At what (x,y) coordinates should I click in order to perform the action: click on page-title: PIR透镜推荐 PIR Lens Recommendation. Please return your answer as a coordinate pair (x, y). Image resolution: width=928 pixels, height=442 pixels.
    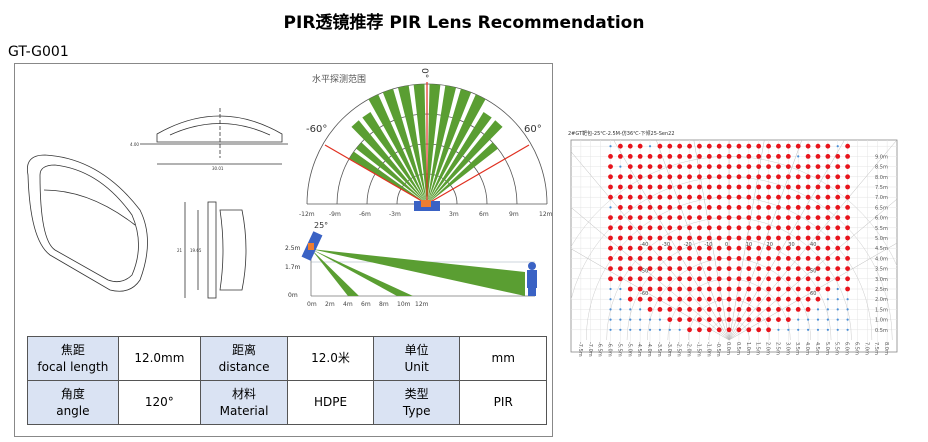
    Looking at the image, I should click on (464, 23).